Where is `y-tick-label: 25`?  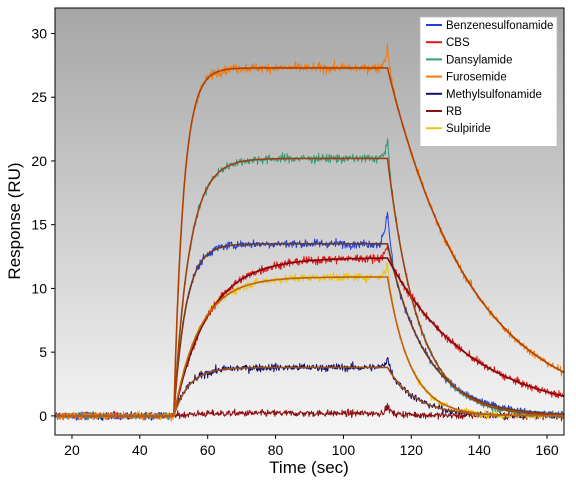 y-tick-label: 25 is located at coordinates (39, 97).